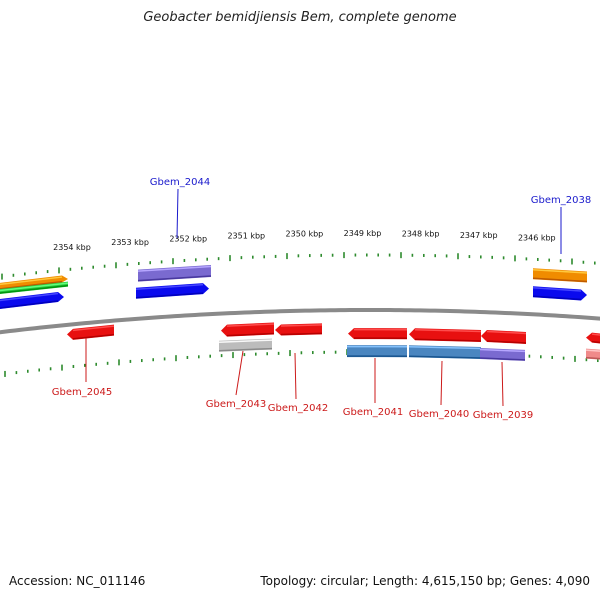 The height and width of the screenshot is (600, 600). Describe the element at coordinates (595, 342) in the screenshot. I see `feature-red-right-shadow` at that location.